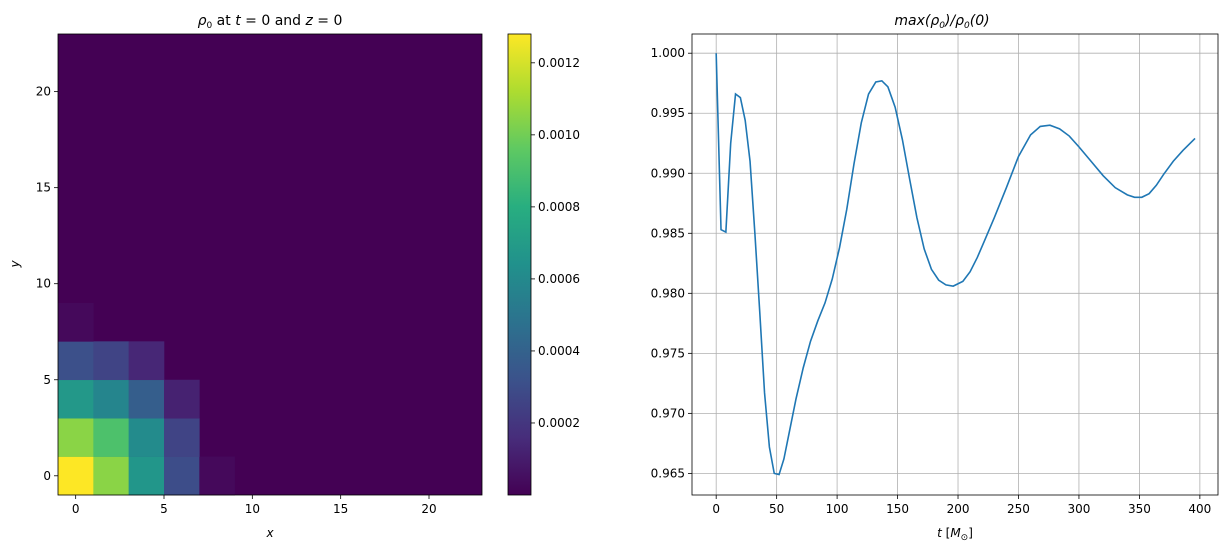  Describe the element at coordinates (43, 92) in the screenshot. I see `y-tick-label: 20` at that location.